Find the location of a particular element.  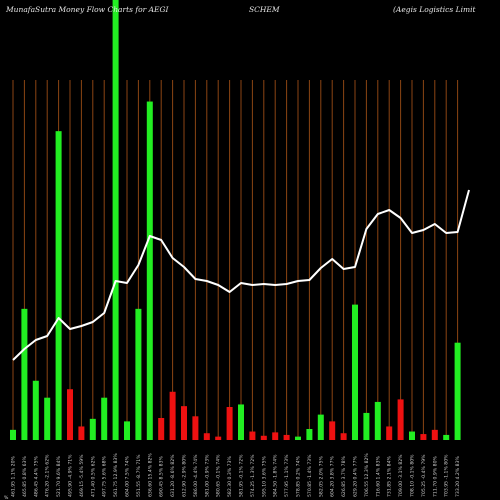

x-tick-label: 584.50 -1.8% 74% is located at coordinates (276, 475).